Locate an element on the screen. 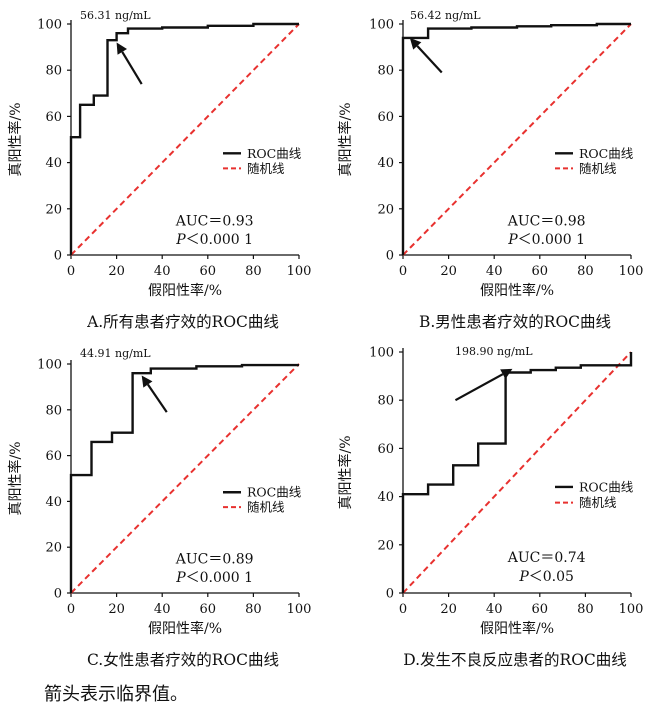 This screenshot has height=706, width=645. panel-caption: C.女性患者疗效的ROC曲线 is located at coordinates (183, 659).